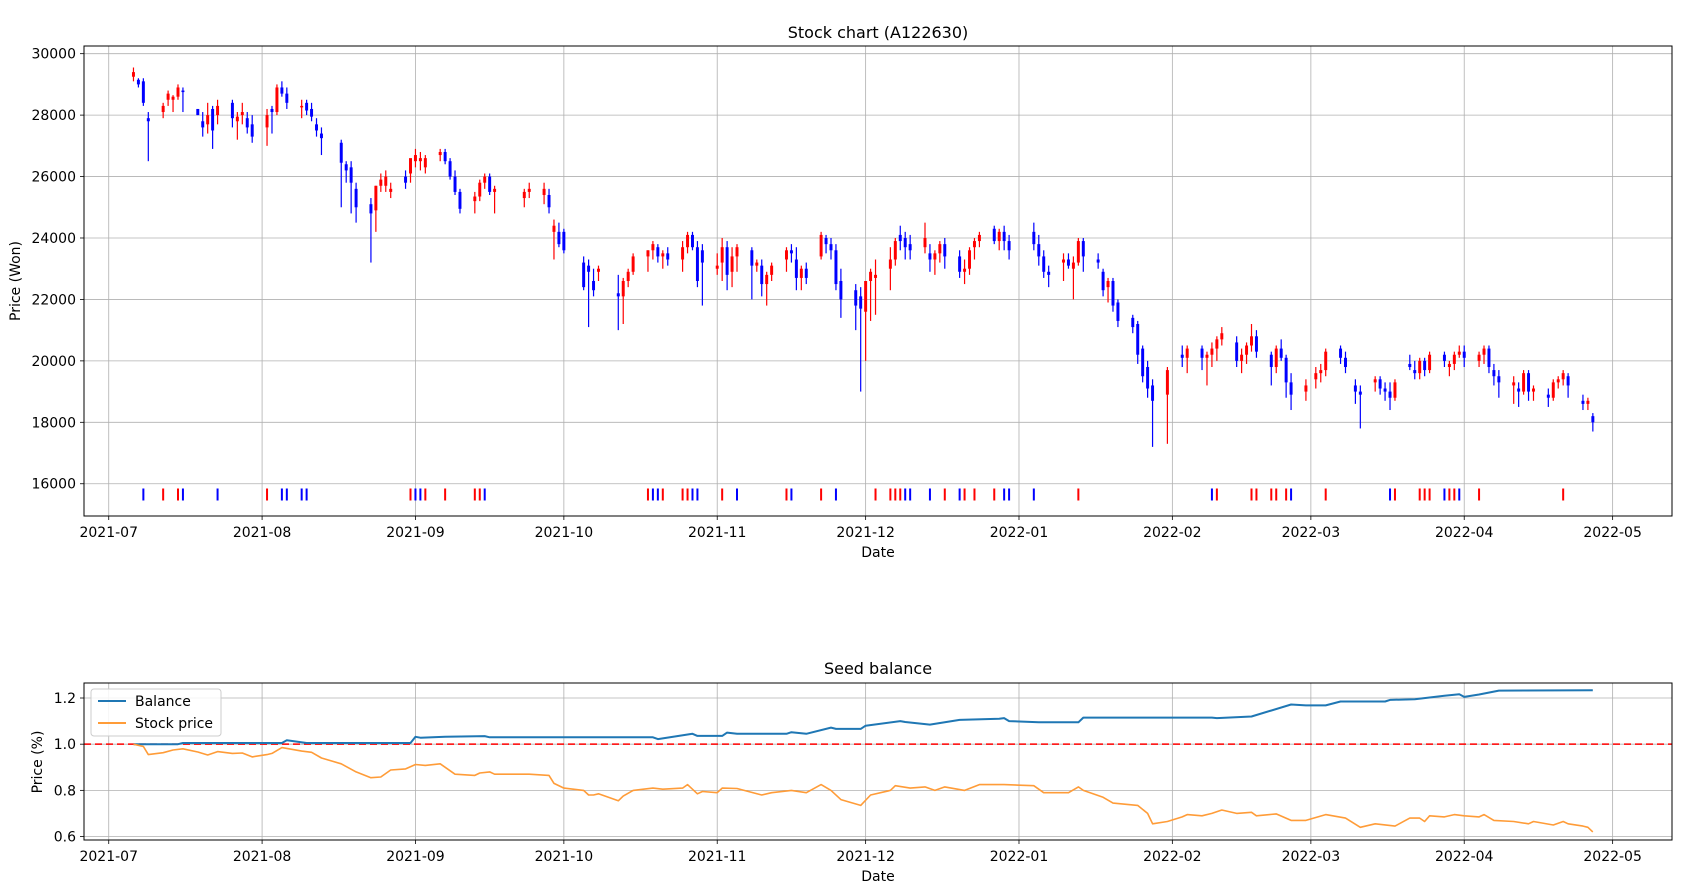  What do you see at coordinates (853, 494) in the screenshot?
I see `trade-signal-markers` at bounding box center [853, 494].